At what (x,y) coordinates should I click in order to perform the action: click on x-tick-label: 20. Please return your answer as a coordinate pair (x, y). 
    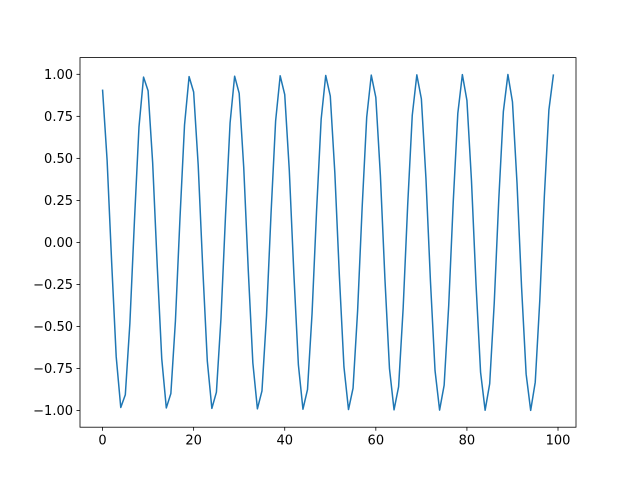
    Looking at the image, I should click on (193, 441).